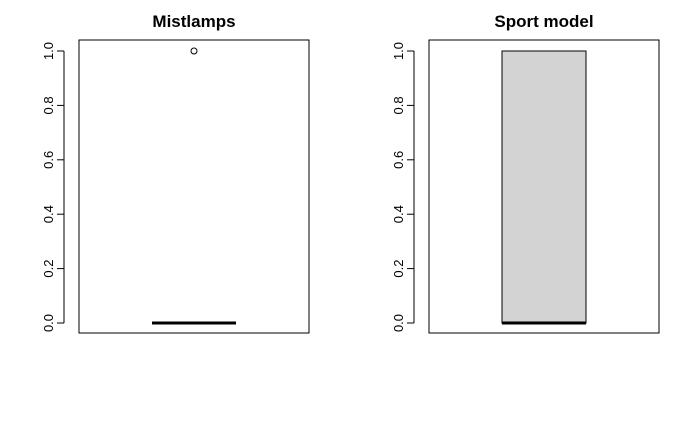 This screenshot has height=432, width=700. I want to click on panel-title: Sport model, so click(543, 21).